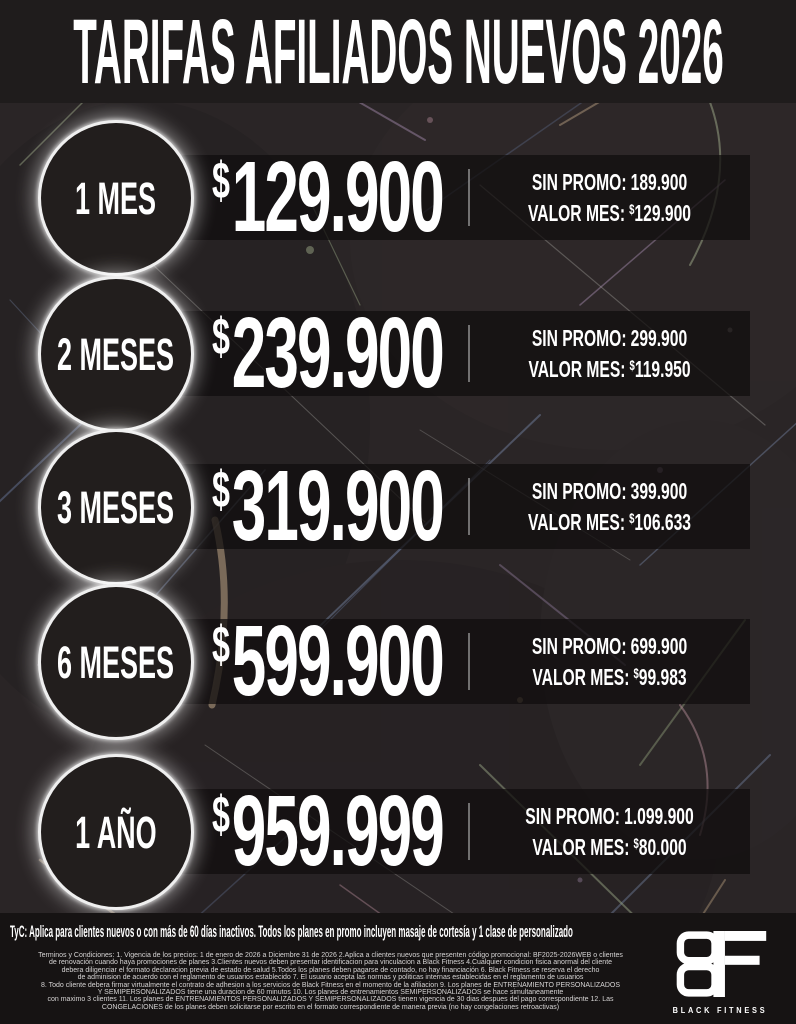 The height and width of the screenshot is (1024, 796). I want to click on sin-promo-line: SIN PROMO: 699.900, so click(609, 645).